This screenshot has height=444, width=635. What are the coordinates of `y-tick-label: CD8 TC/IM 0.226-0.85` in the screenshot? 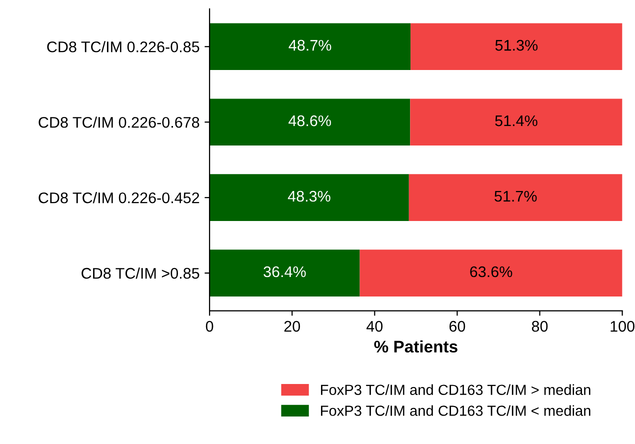 It's located at (123, 46).